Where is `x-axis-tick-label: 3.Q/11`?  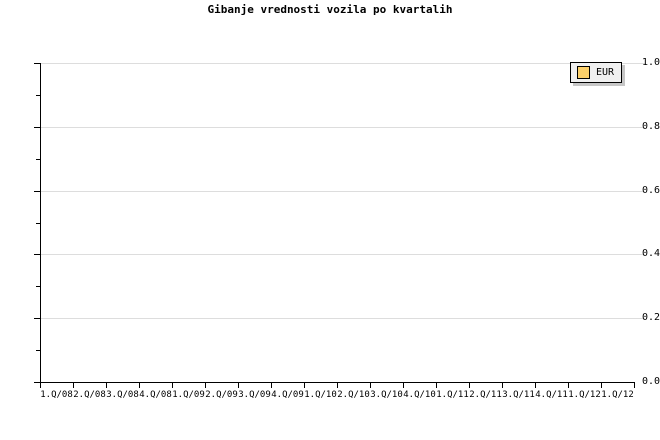
x-axis-tick-label: 3.Q/11 is located at coordinates (518, 395).